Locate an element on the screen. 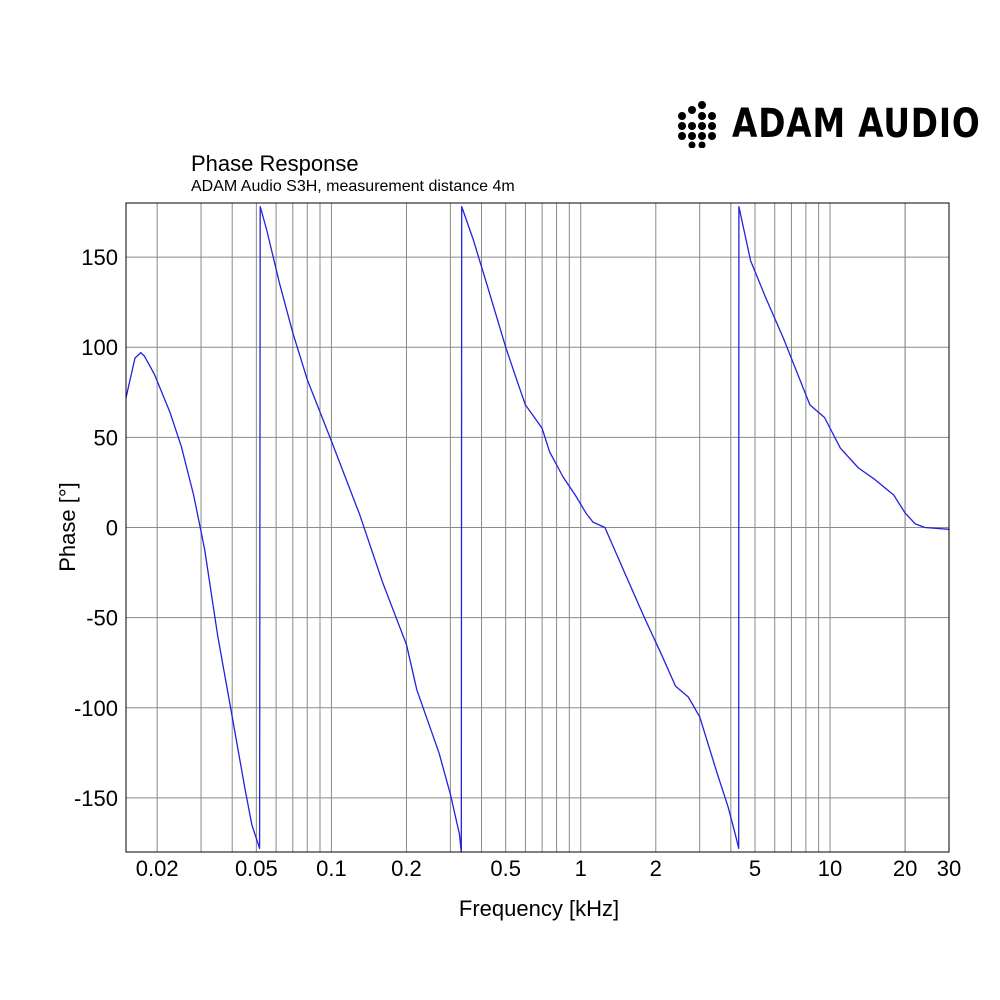  x-tick-label: 20 is located at coordinates (905, 868).